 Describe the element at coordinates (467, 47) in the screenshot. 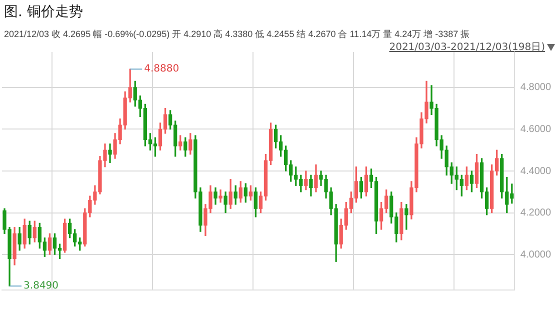

I see `annotation: 2021/03/03-2021/12/03(198日)` at that location.